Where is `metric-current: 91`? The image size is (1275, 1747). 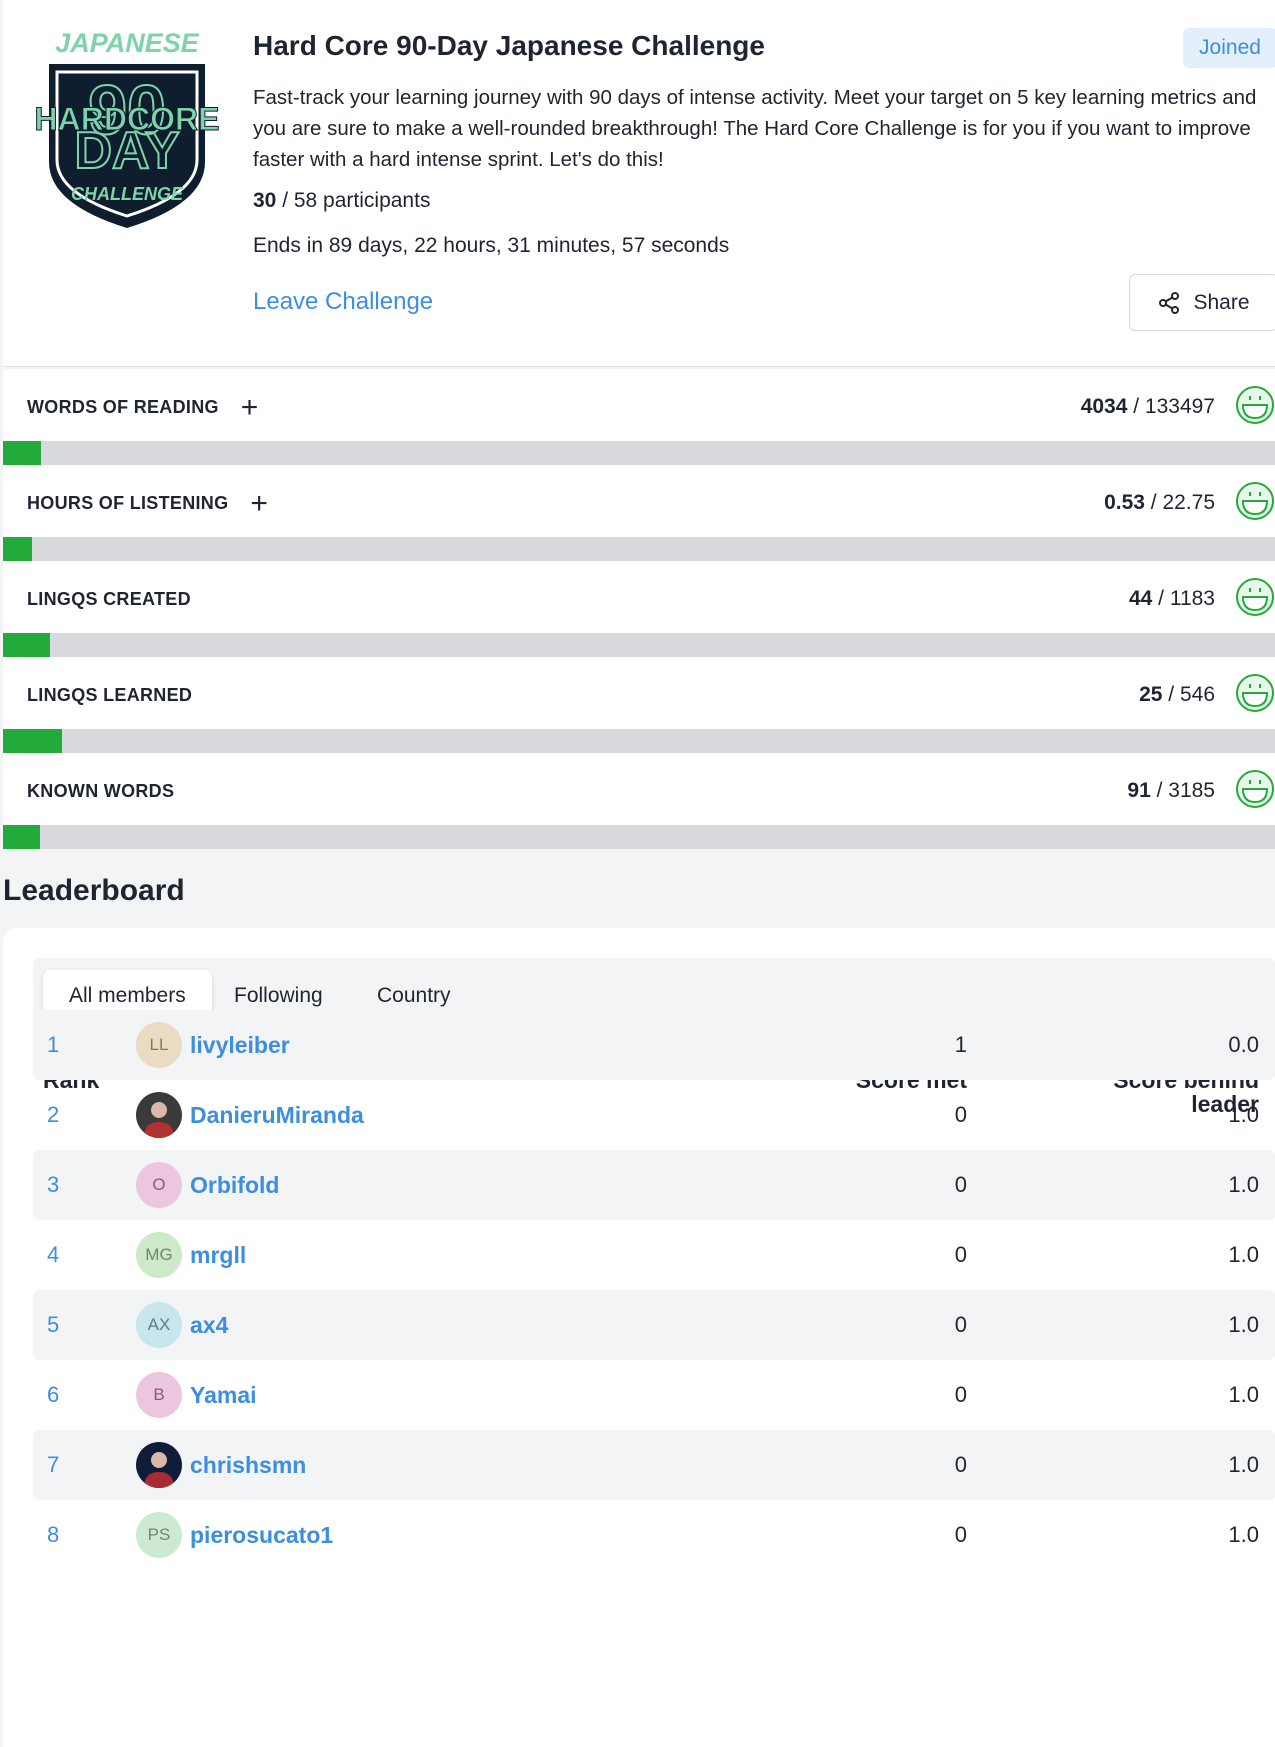
metric-current: 91 is located at coordinates (1139, 790).